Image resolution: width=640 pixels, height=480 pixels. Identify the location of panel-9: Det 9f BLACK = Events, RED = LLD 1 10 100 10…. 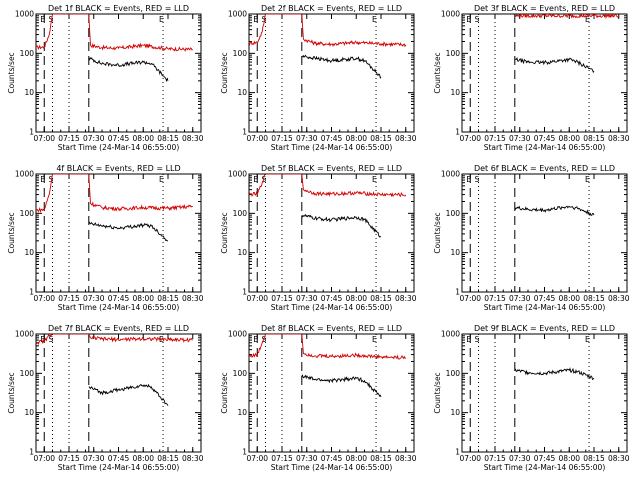
(531, 398).